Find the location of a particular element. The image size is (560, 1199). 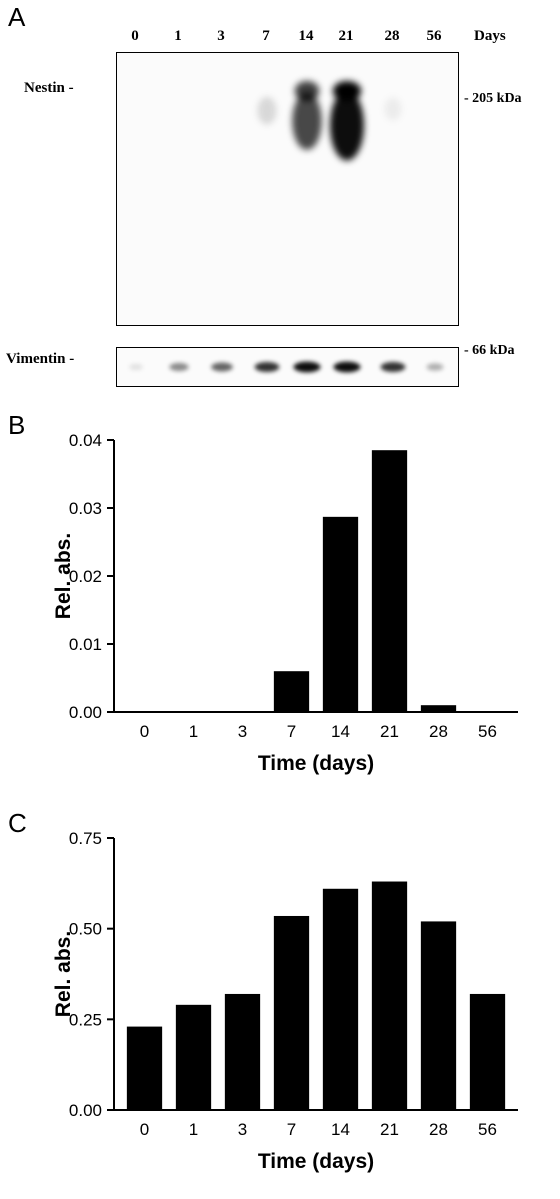

chart-c-xtick-label-1: 1 is located at coordinates (193, 1129).